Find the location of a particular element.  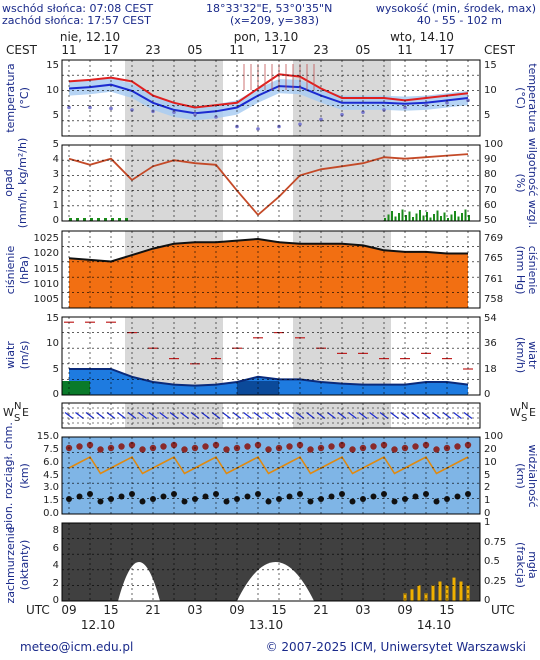

compass-left-e: E is located at coordinates (25, 412).